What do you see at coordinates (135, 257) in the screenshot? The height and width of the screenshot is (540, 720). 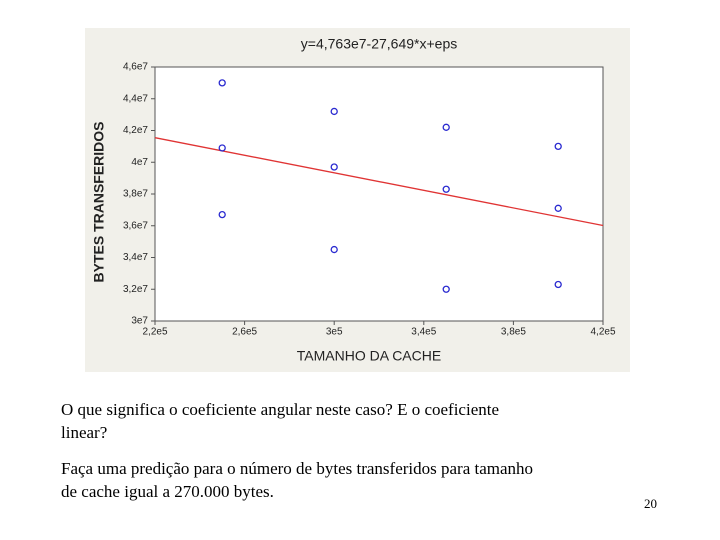 I see `y-tick-label: 3,4e7` at bounding box center [135, 257].